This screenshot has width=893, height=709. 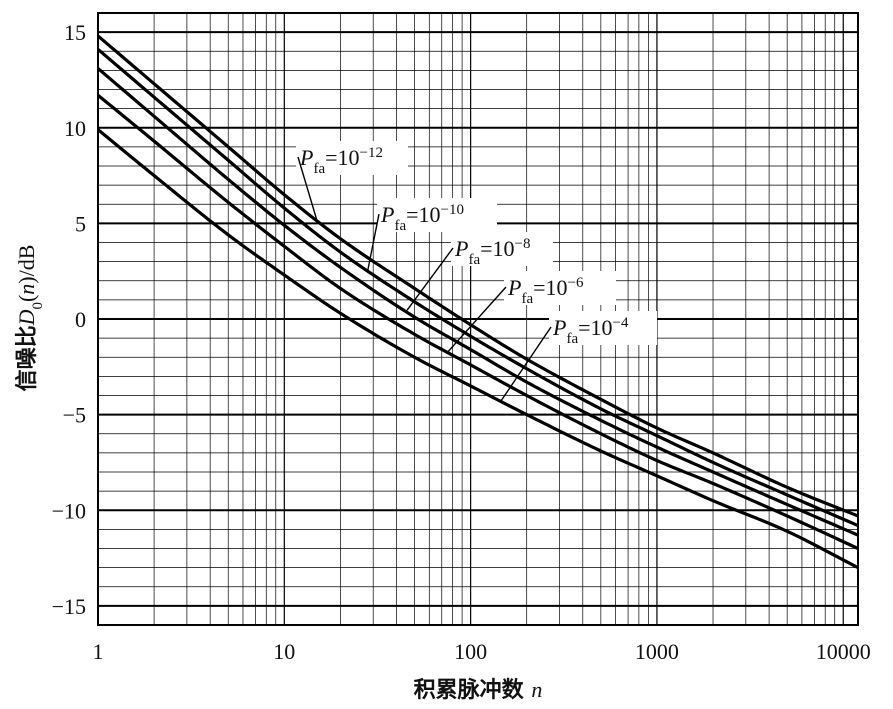 I want to click on x-tick-label: 10000, so click(x=843, y=651).